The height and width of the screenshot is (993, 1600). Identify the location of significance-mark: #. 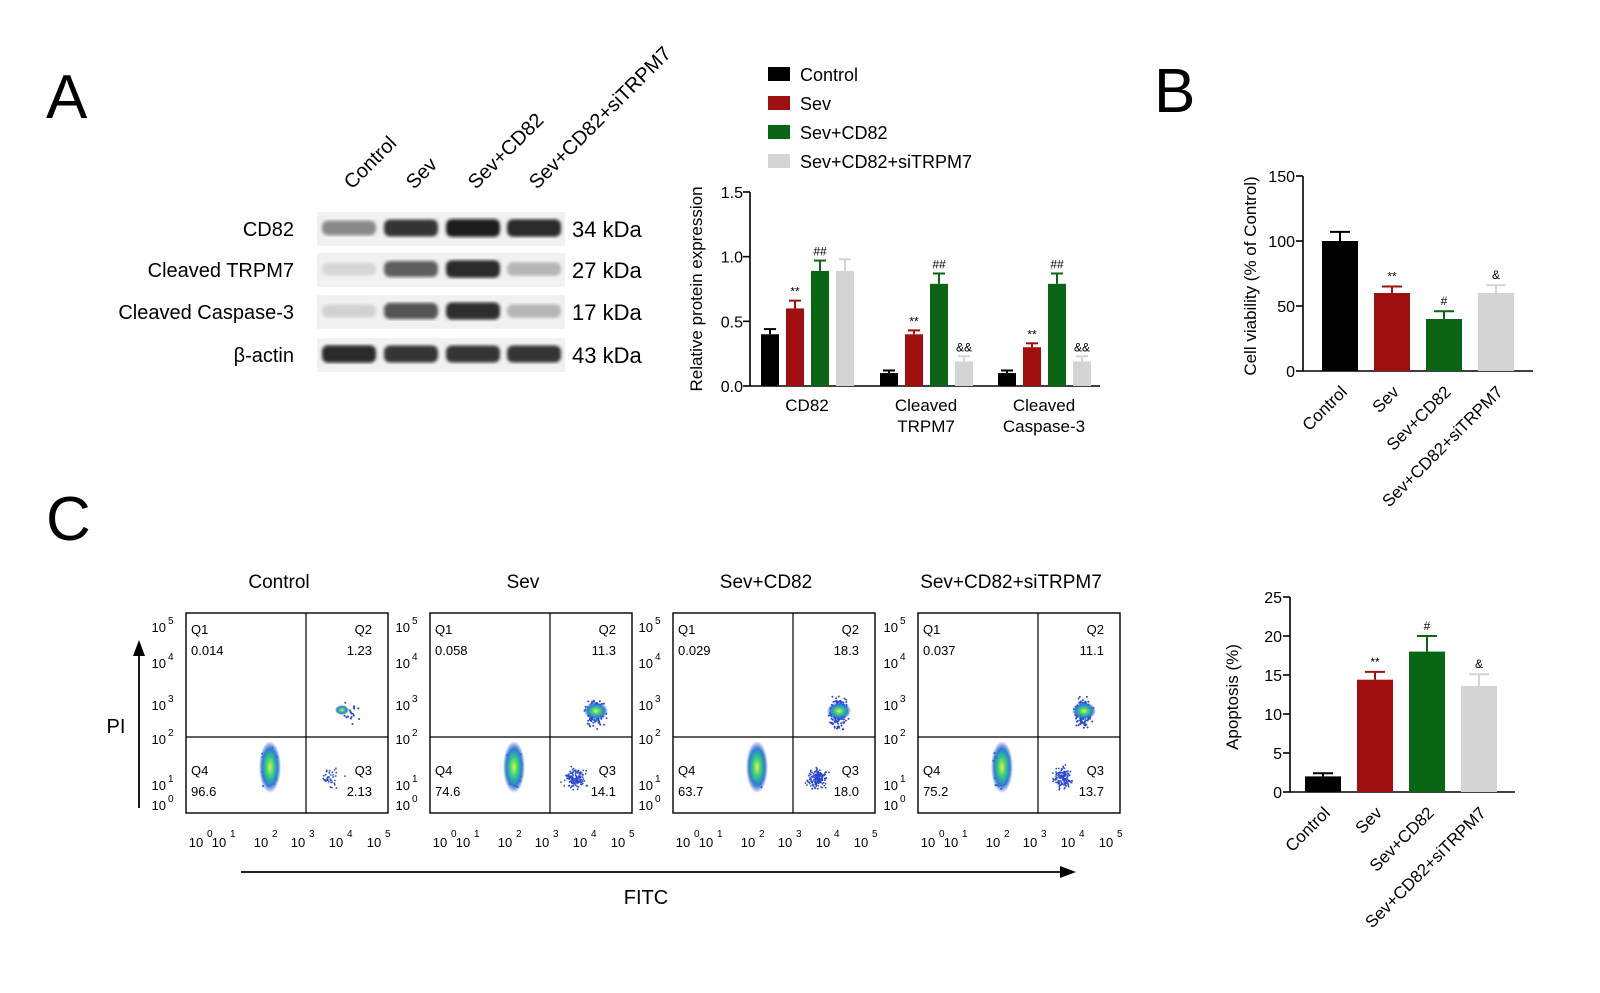
(1444, 301).